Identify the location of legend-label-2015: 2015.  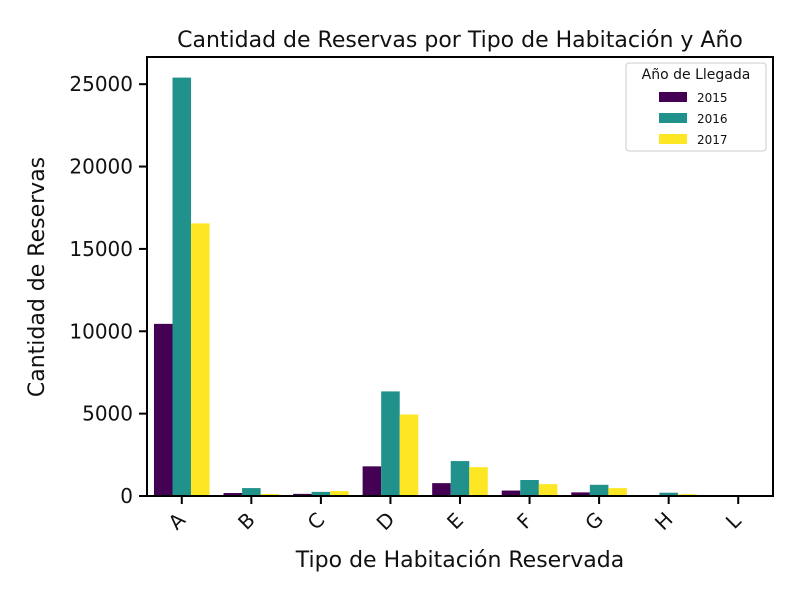
(712, 98).